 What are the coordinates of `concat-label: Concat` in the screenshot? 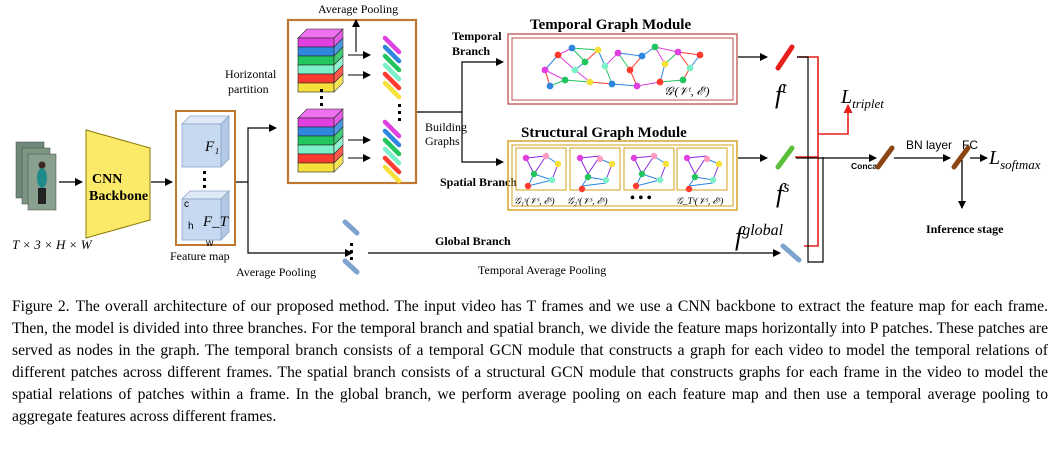 It's located at (865, 166).